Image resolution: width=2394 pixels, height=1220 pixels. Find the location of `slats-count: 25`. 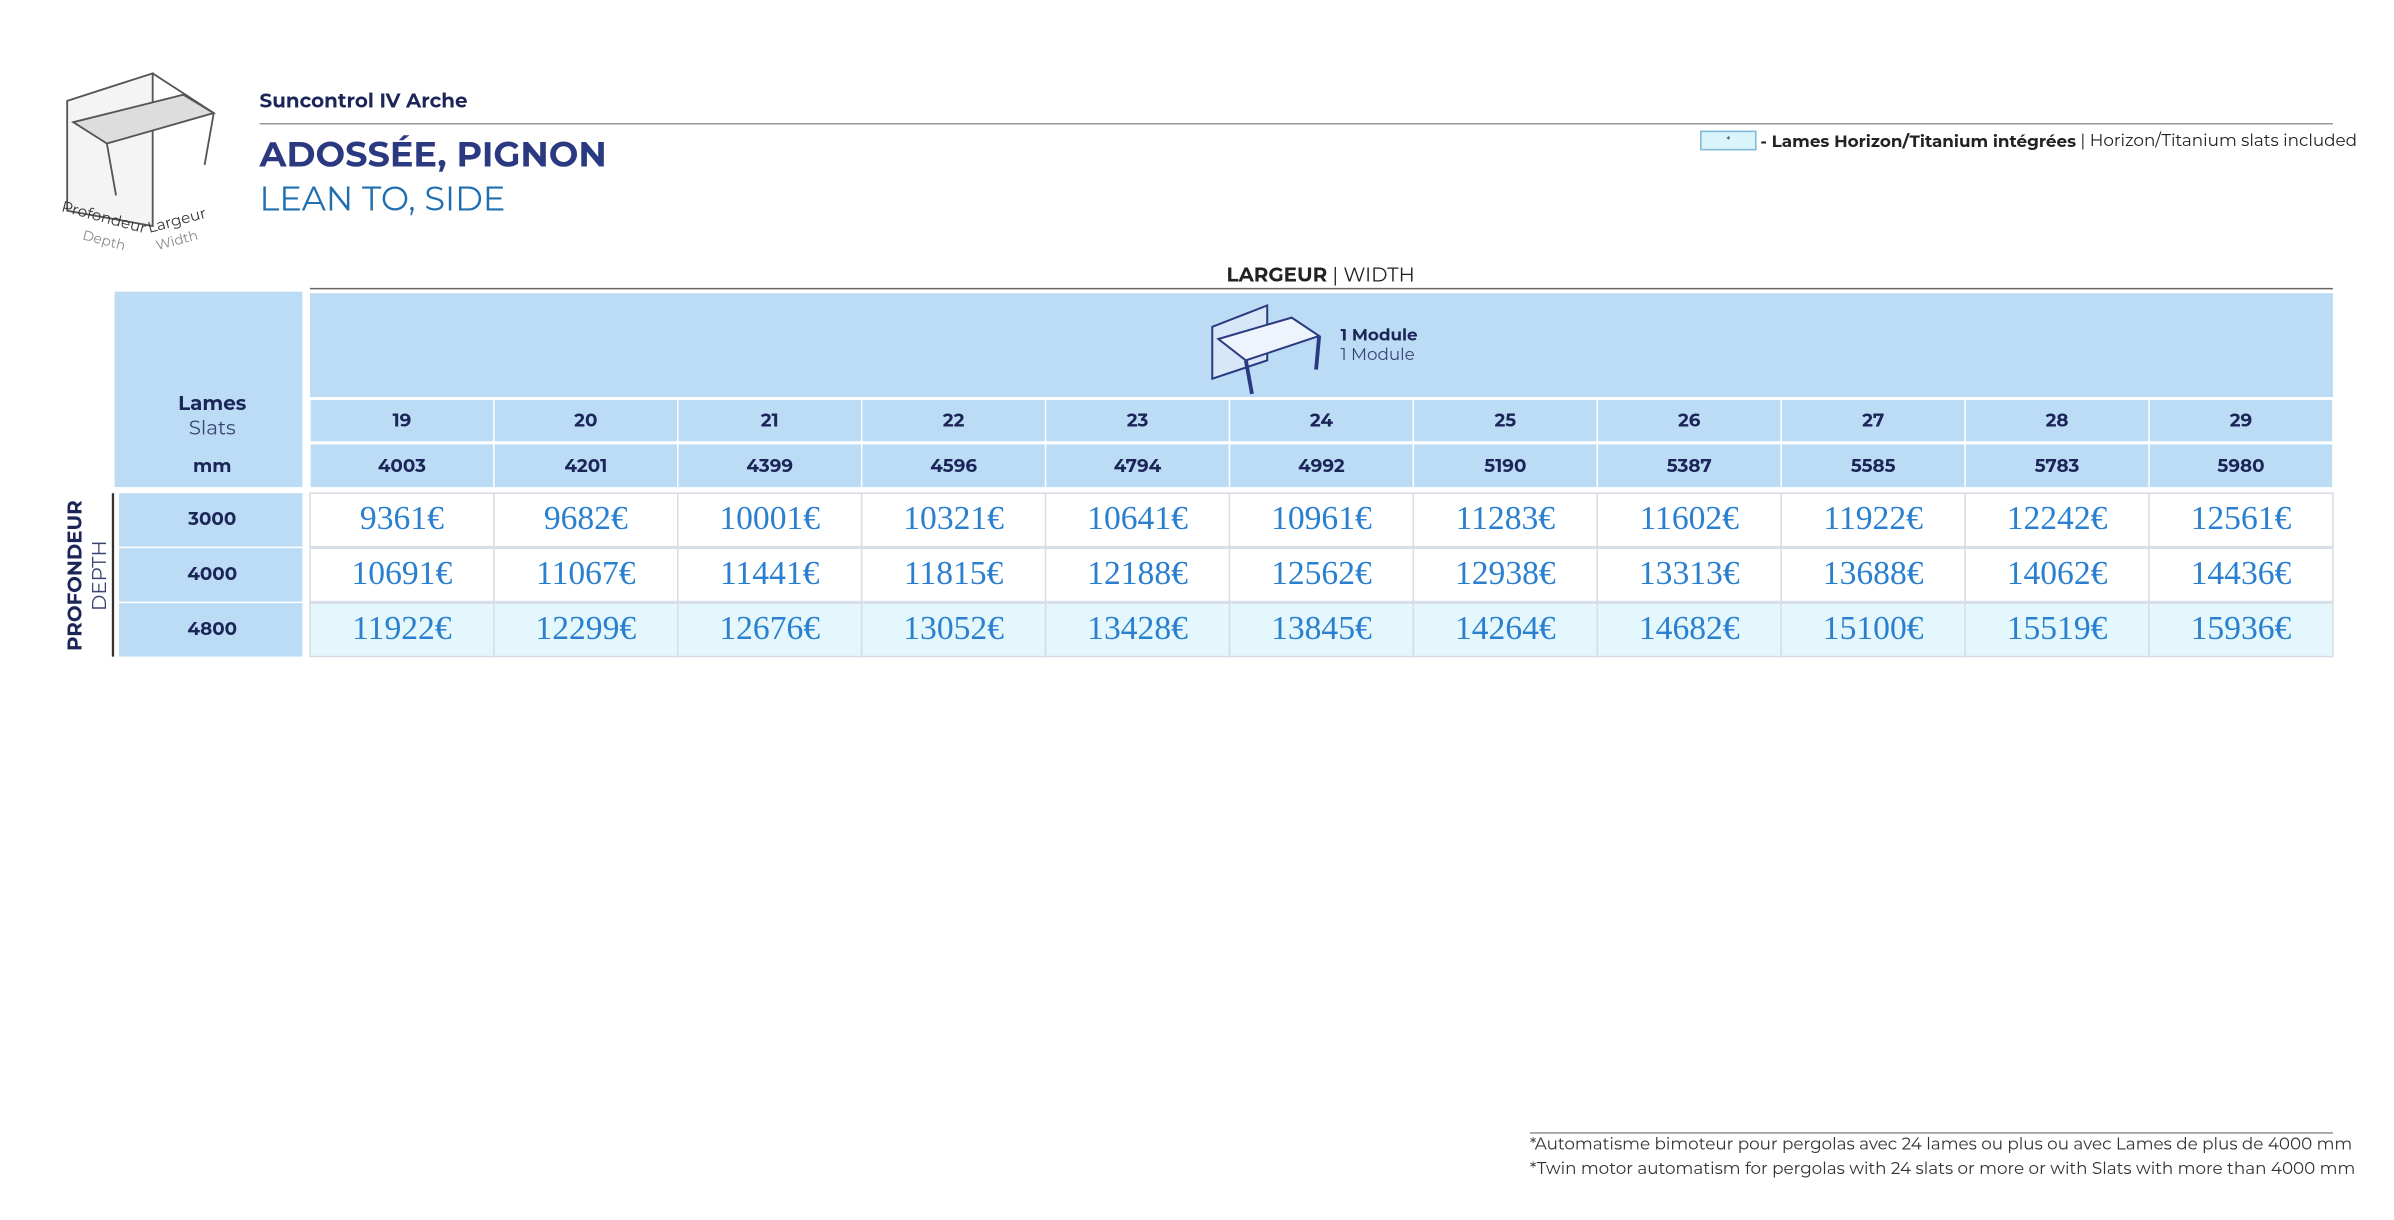

slats-count: 25 is located at coordinates (1505, 419).